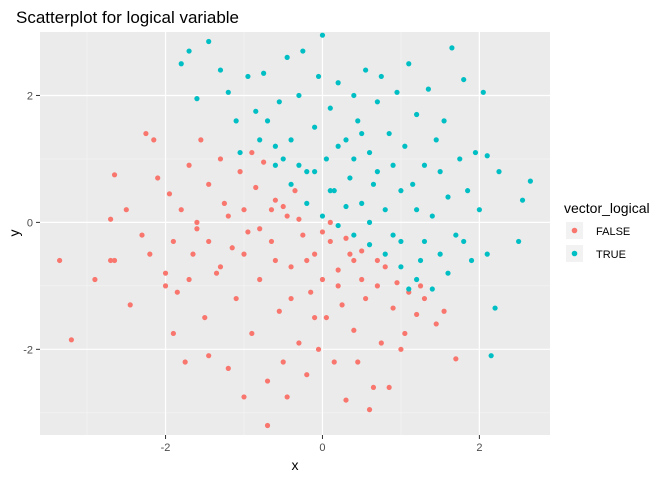  I want to click on y-tick-label: 0, so click(30, 223).